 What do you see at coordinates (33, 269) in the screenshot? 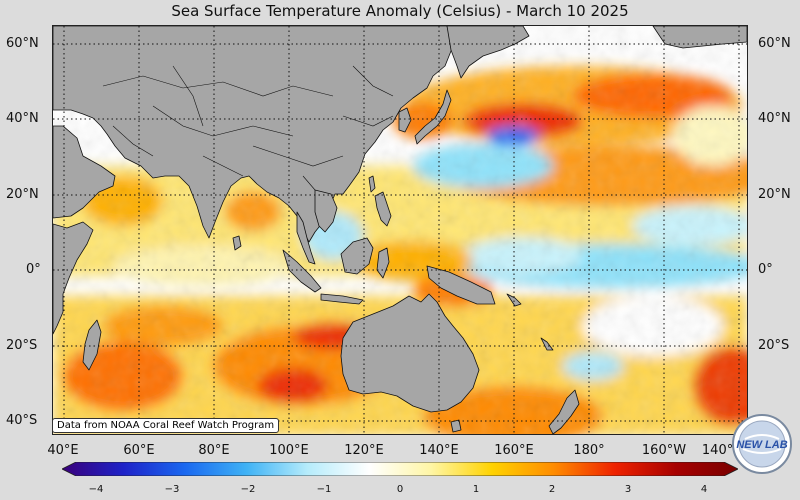
I see `lat-label-left-0: 0°` at bounding box center [33, 269].